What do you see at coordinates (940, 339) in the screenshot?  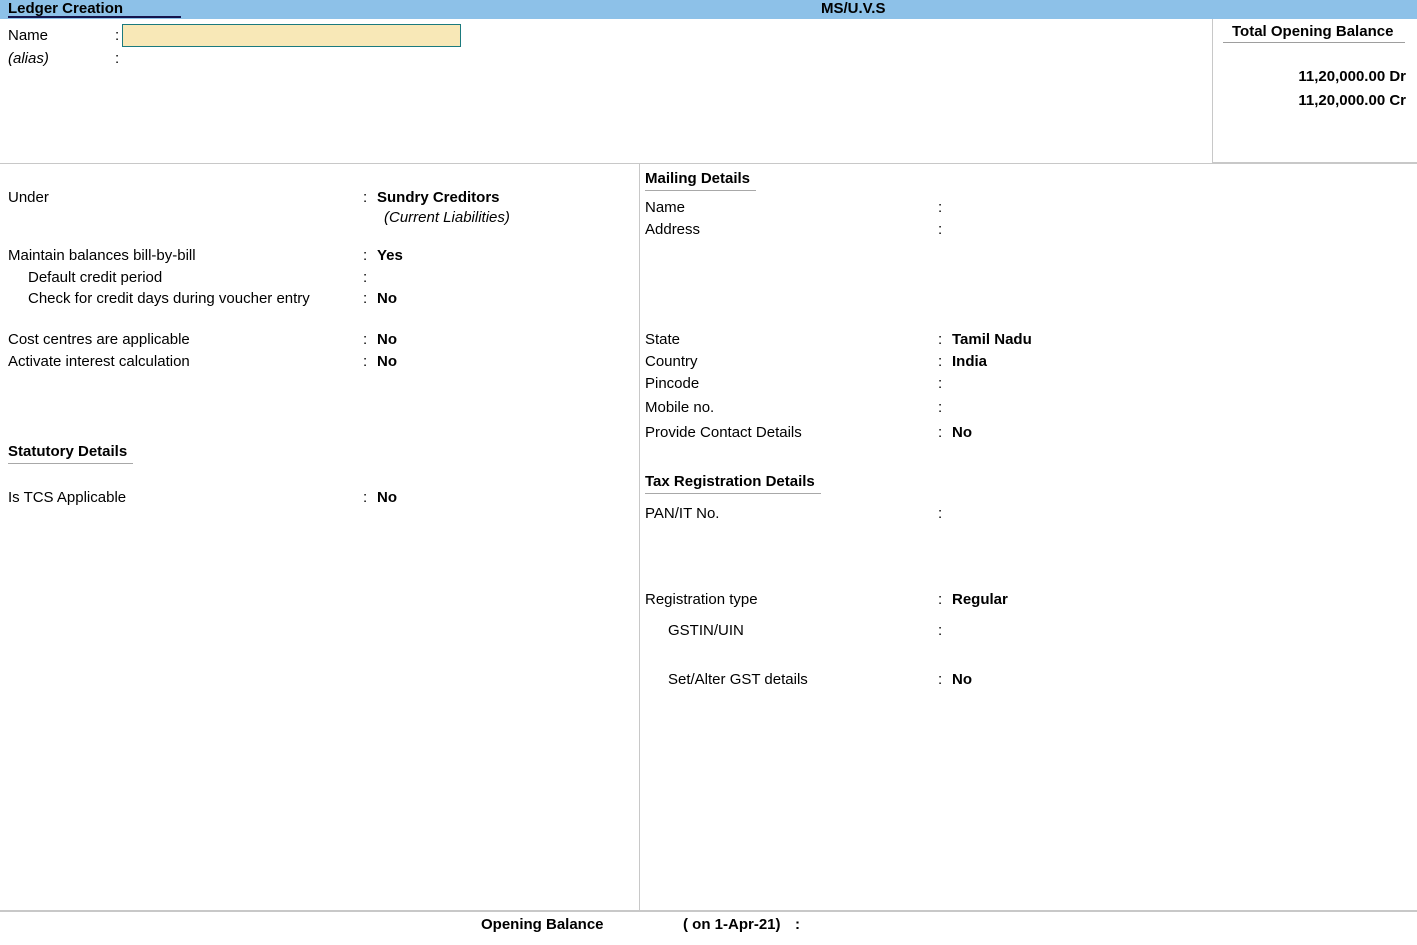 I see `state-colon: :` at bounding box center [940, 339].